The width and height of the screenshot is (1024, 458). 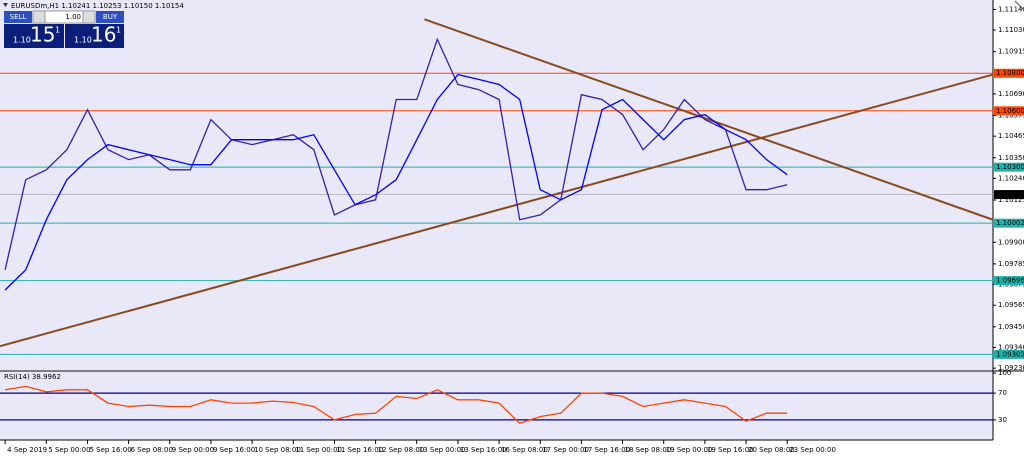 I want to click on x-tick-label: 9 Sep 00:00, so click(x=193, y=450).